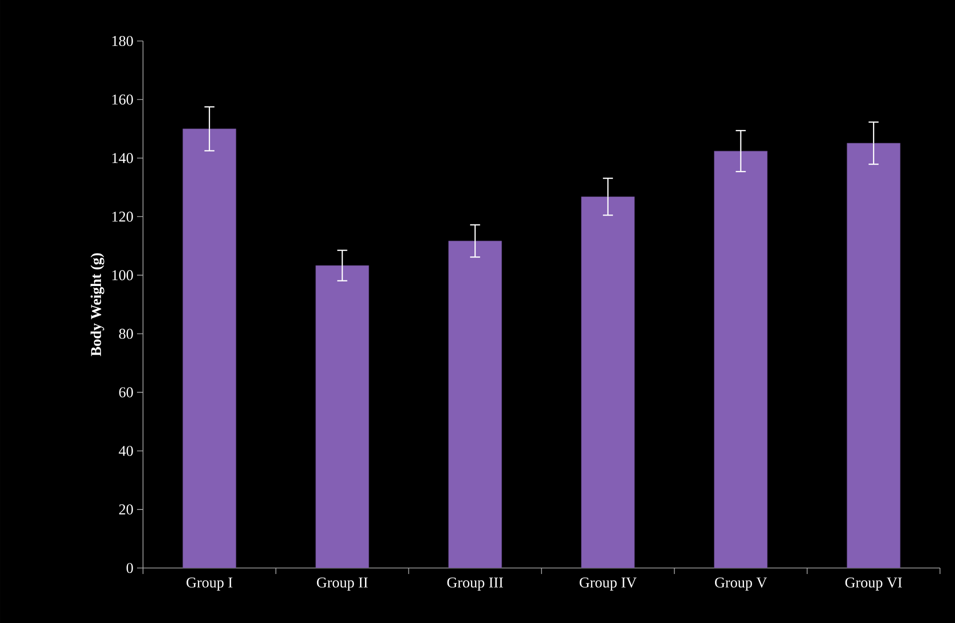 The height and width of the screenshot is (623, 955). I want to click on x-tick-label: Group VI, so click(873, 584).